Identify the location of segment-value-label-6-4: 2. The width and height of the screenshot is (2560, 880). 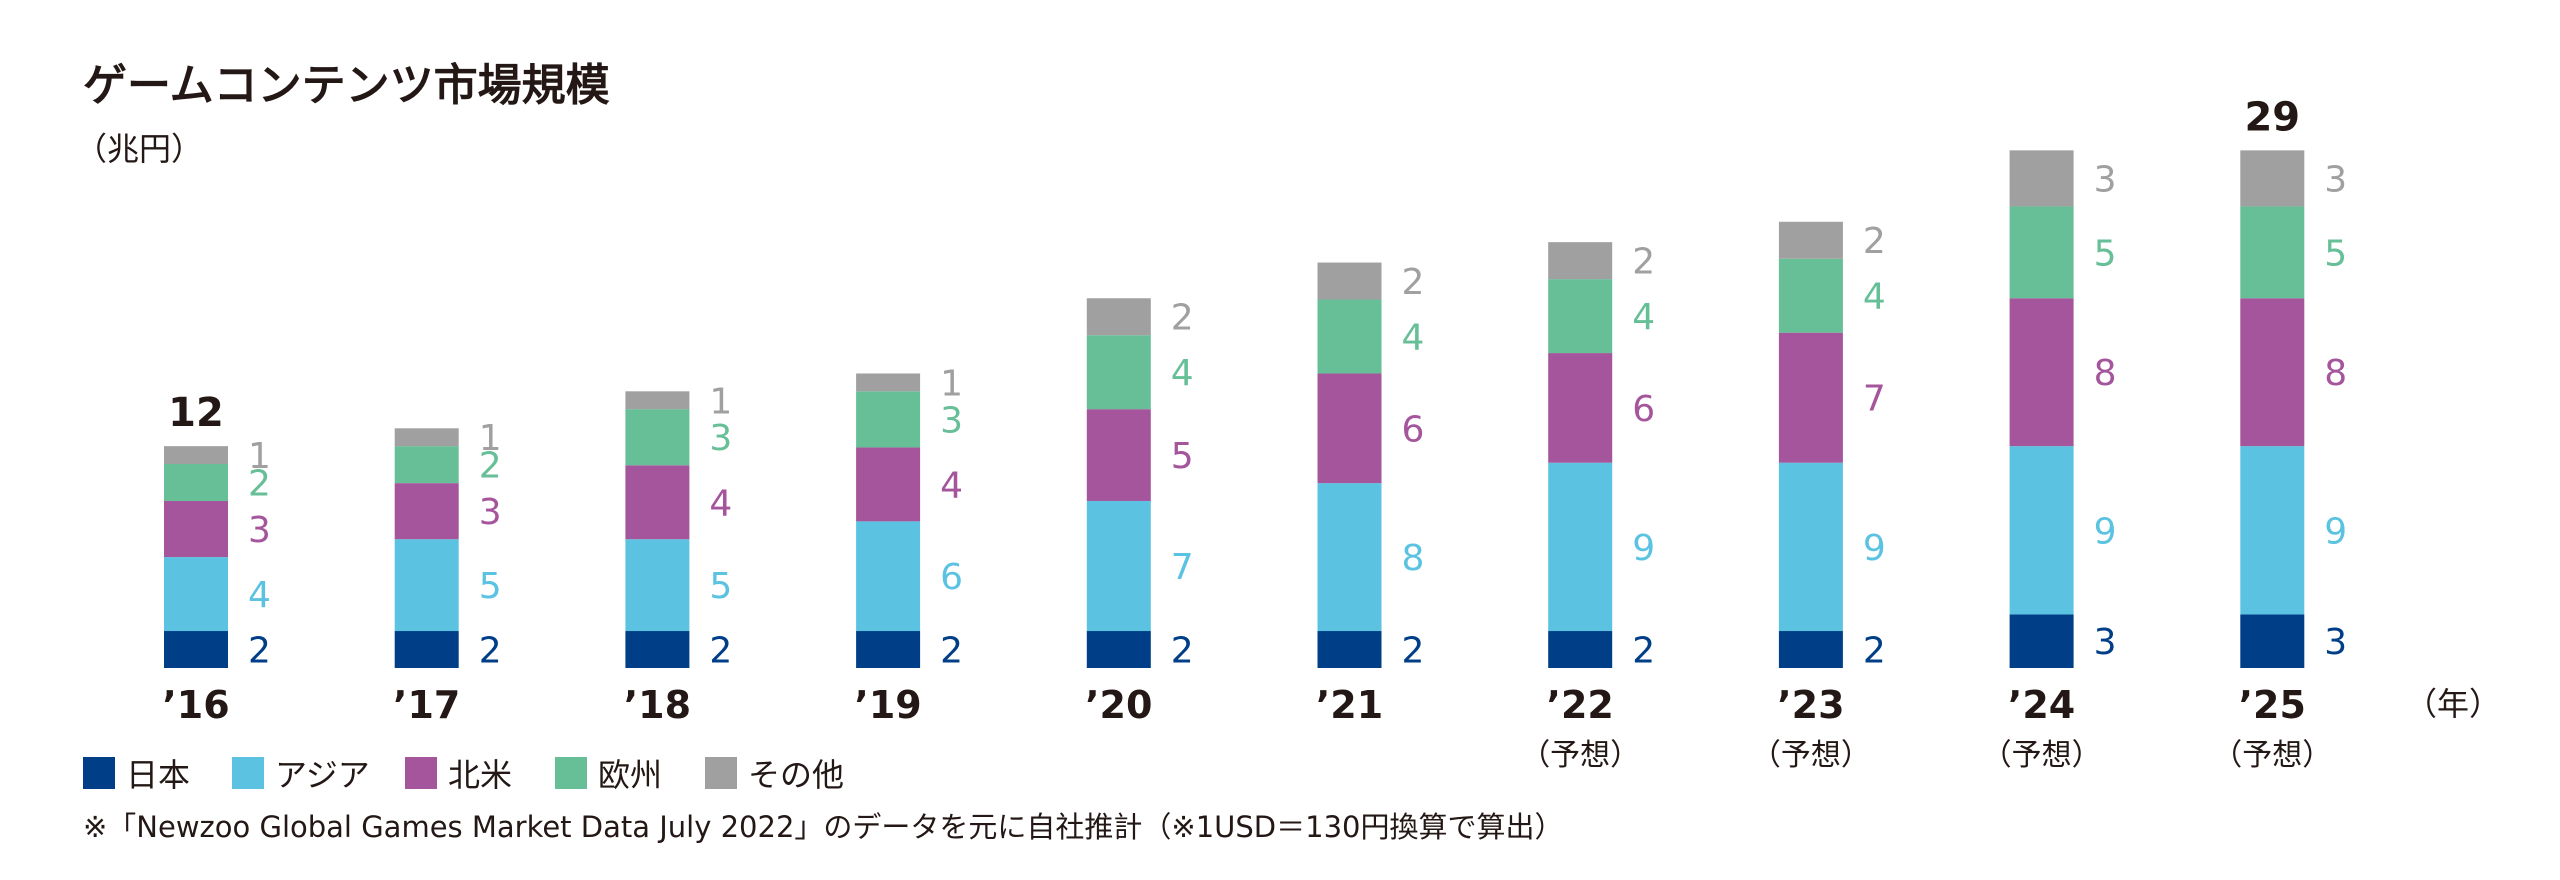
(1643, 262).